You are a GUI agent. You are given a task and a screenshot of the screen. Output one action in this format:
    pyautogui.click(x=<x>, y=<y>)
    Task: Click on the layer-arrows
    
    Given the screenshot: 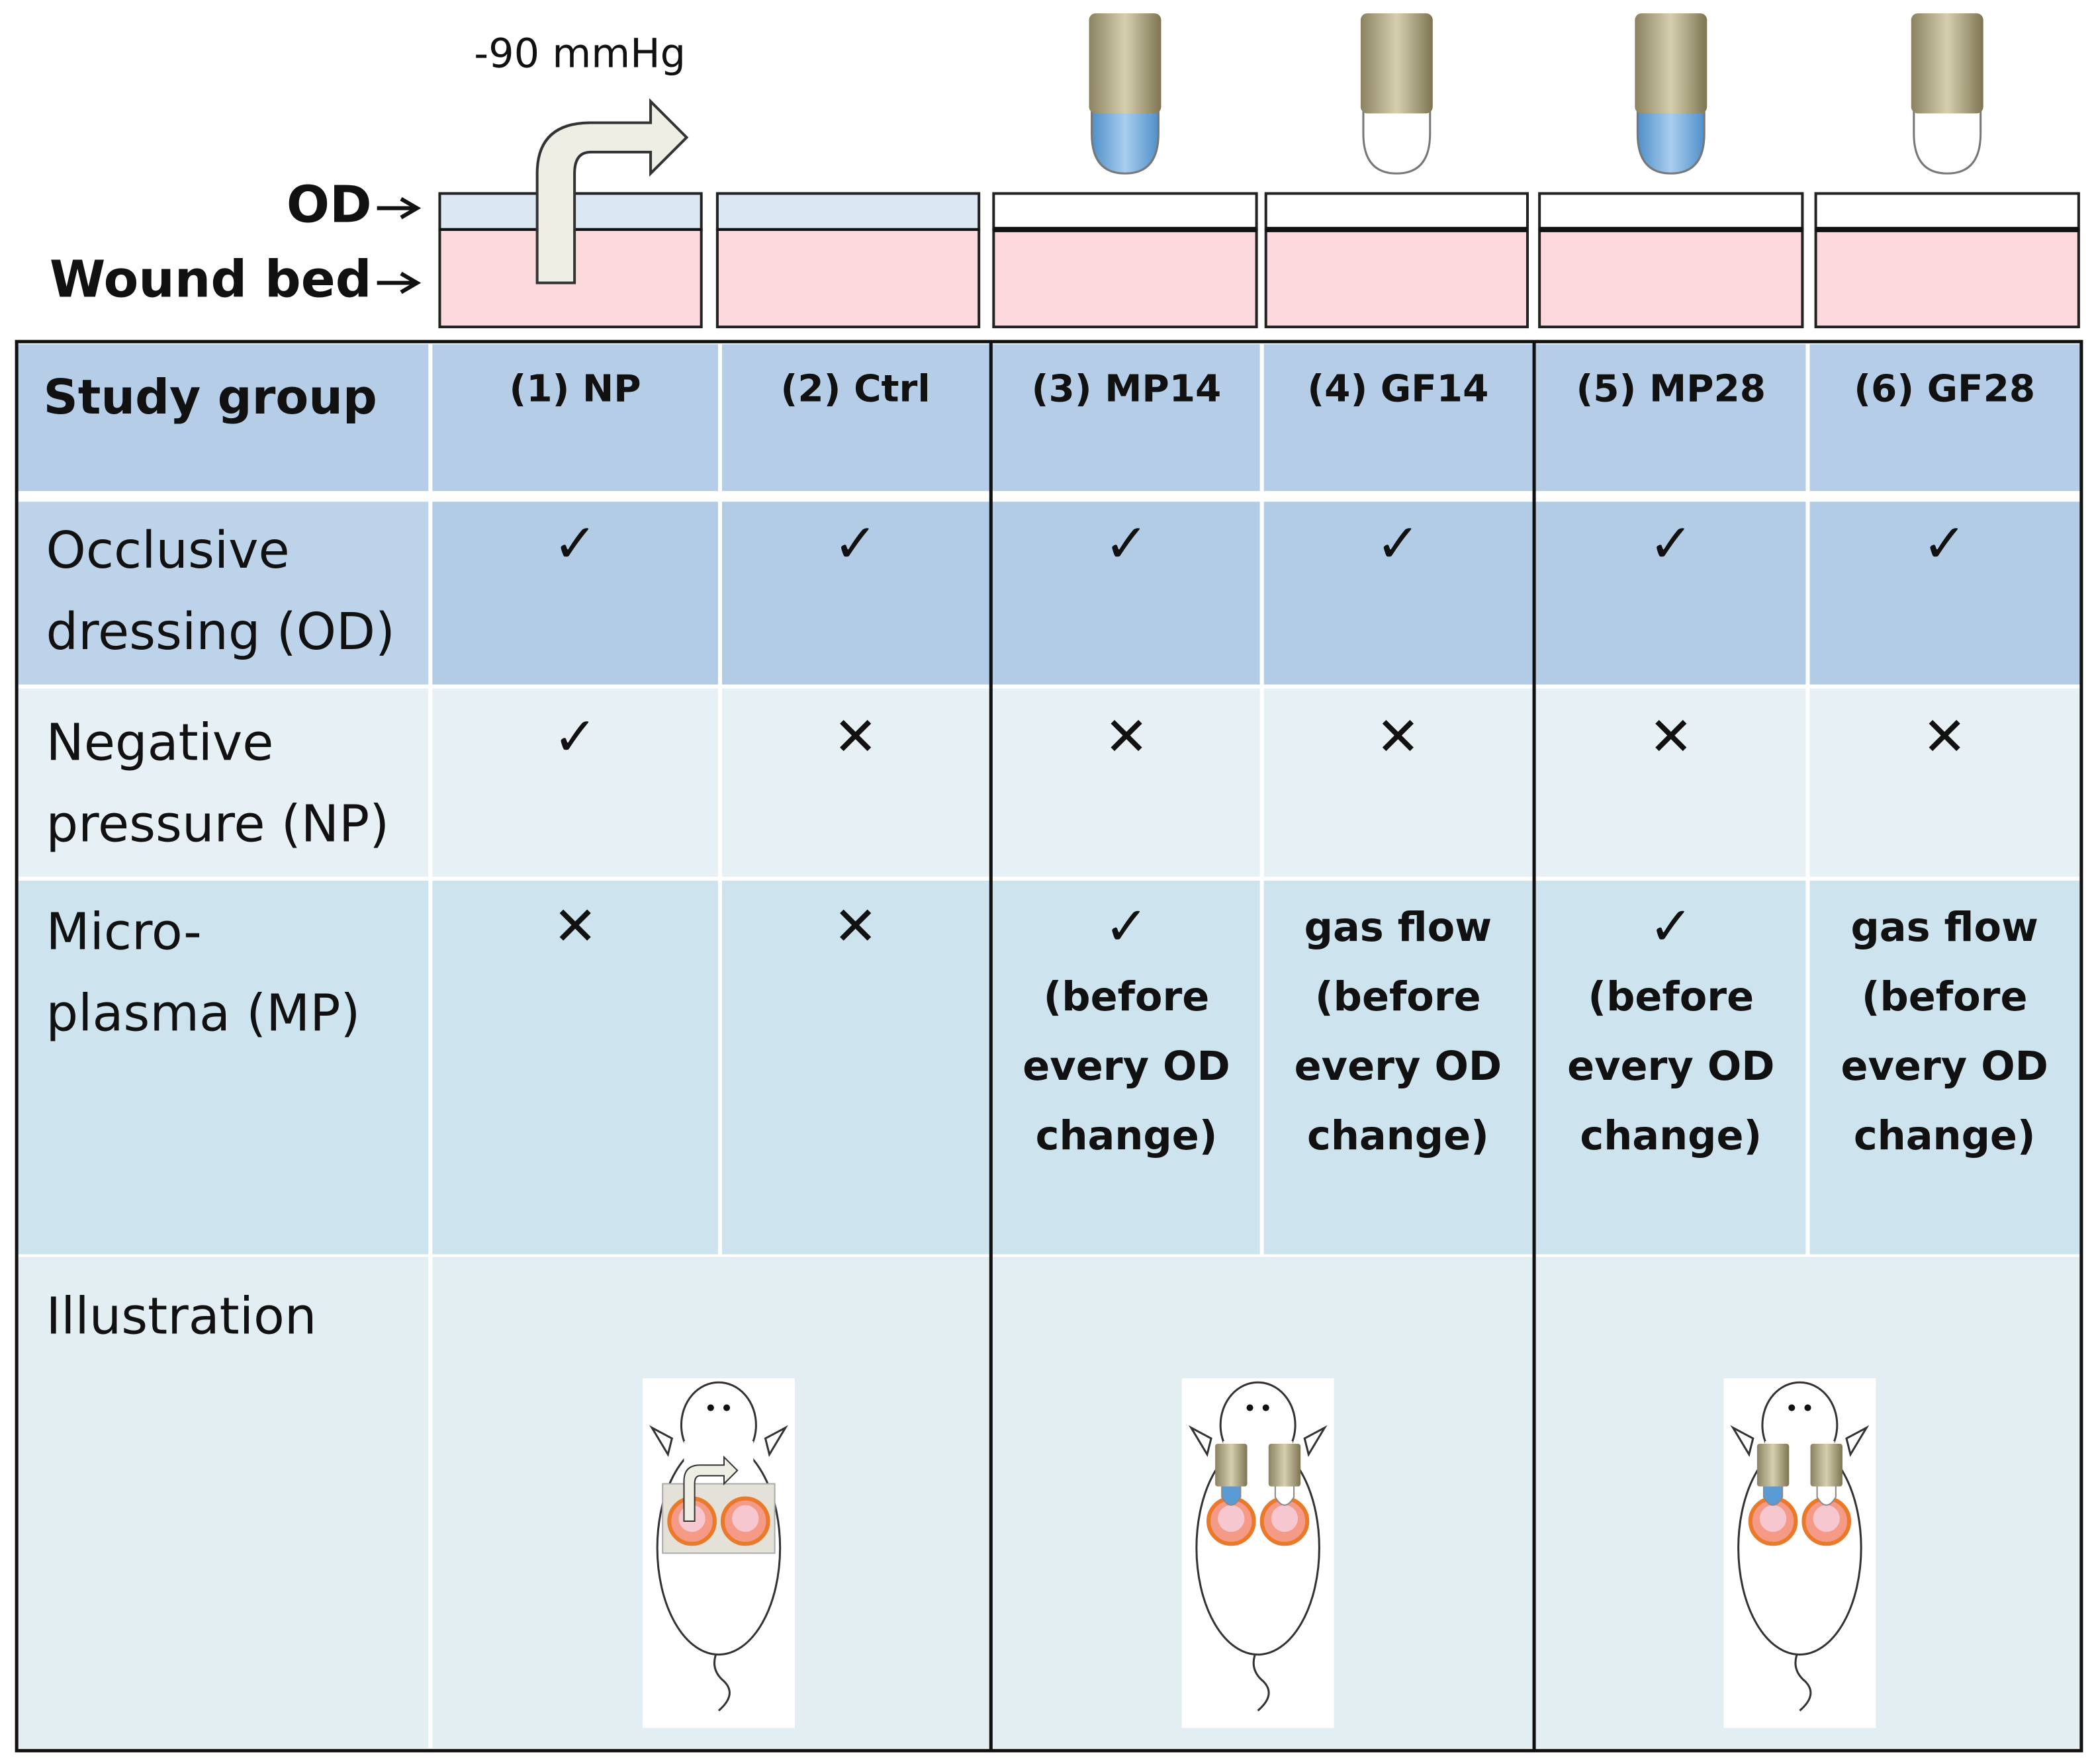 What is the action you would take?
    pyautogui.click(x=399, y=246)
    